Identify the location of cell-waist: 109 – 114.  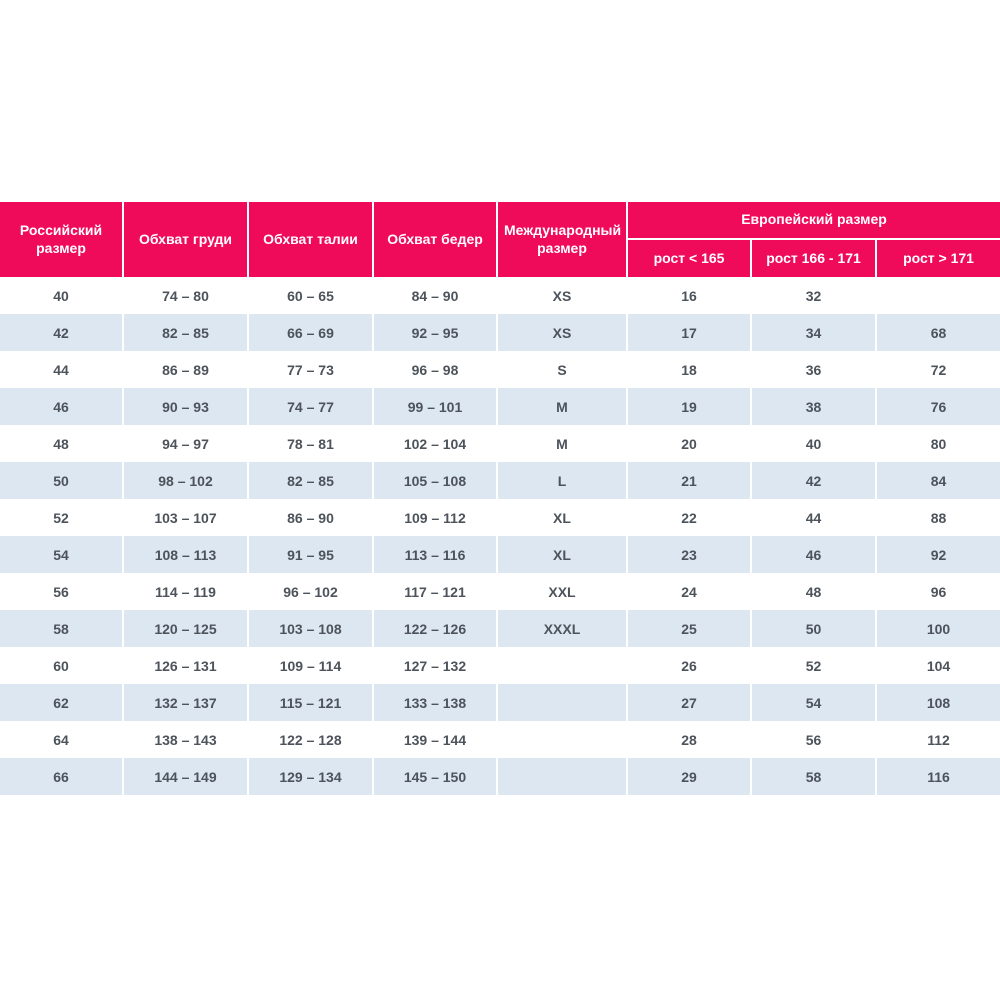
(311, 665).